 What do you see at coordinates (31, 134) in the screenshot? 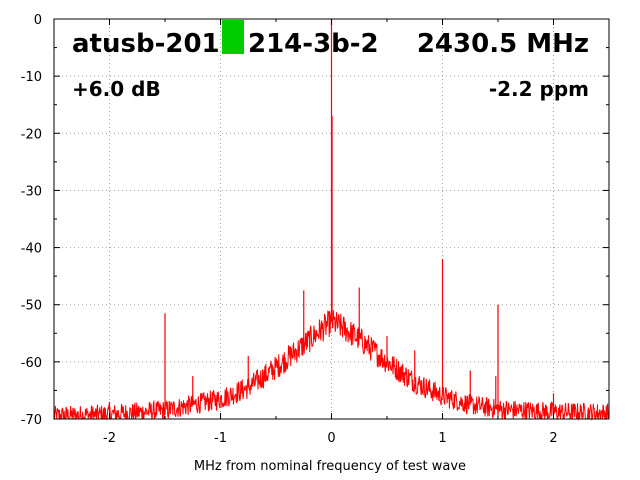
I see `y-tick-label: -20` at bounding box center [31, 134].